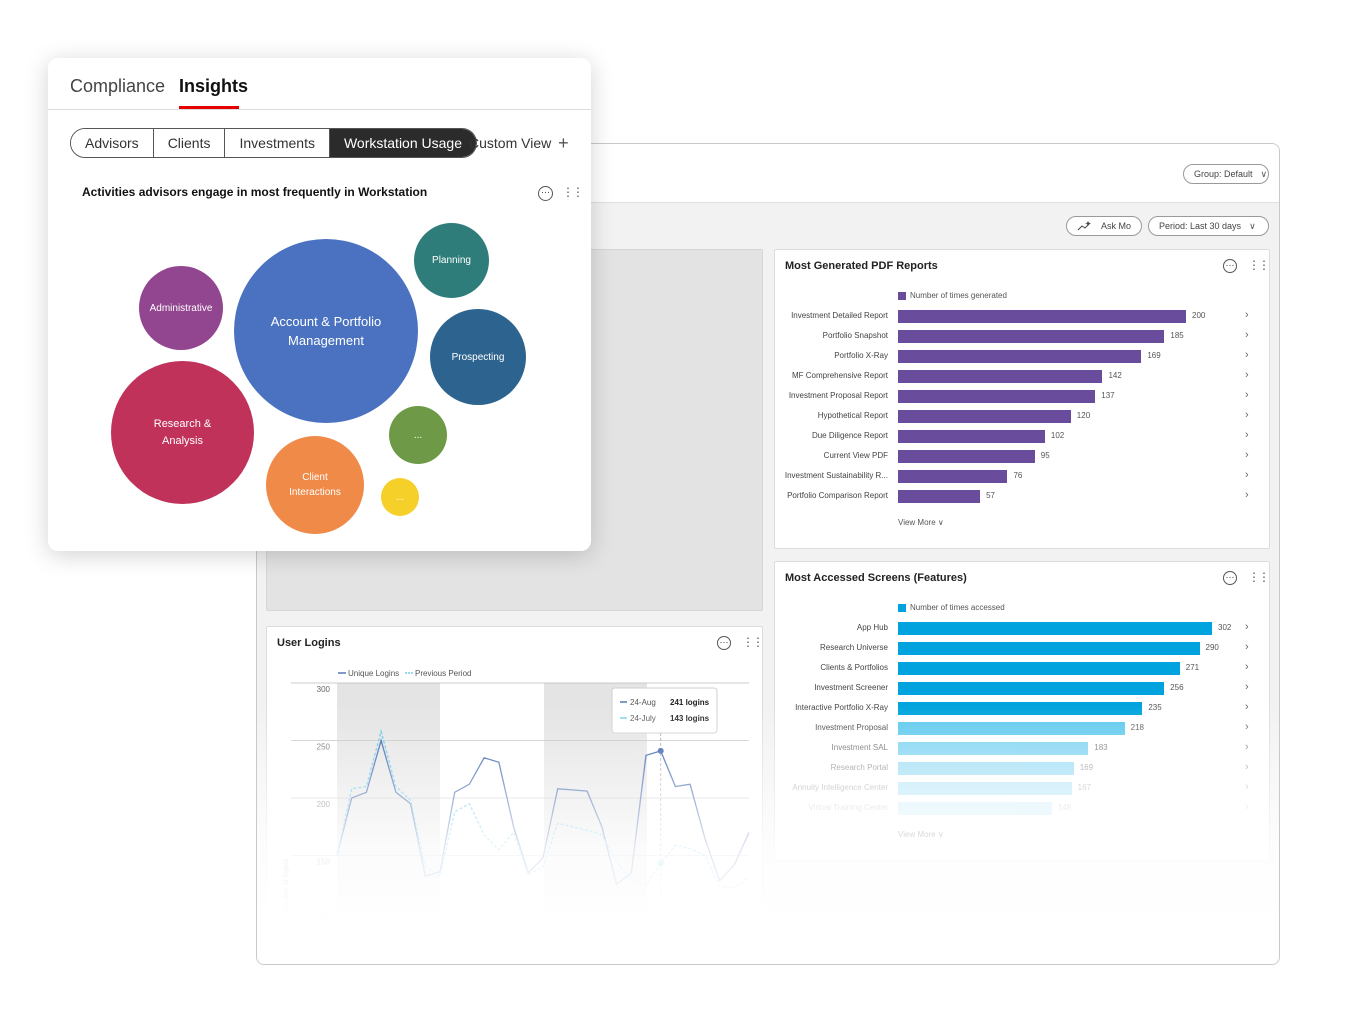 The height and width of the screenshot is (1023, 1364). Describe the element at coordinates (876, 578) in the screenshot. I see `panel-title: Most Accessed Screens (Features)` at that location.